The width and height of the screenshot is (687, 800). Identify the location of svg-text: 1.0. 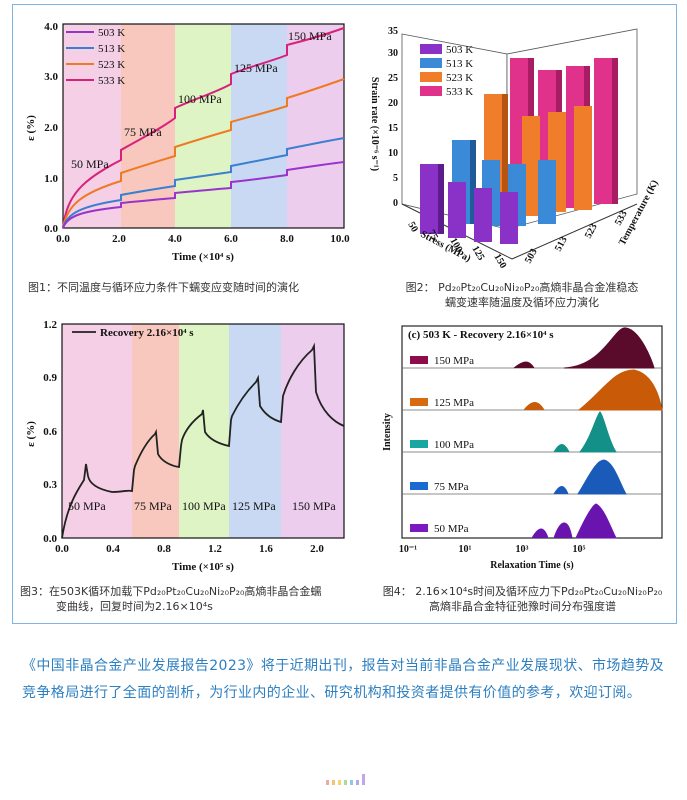
(51, 179).